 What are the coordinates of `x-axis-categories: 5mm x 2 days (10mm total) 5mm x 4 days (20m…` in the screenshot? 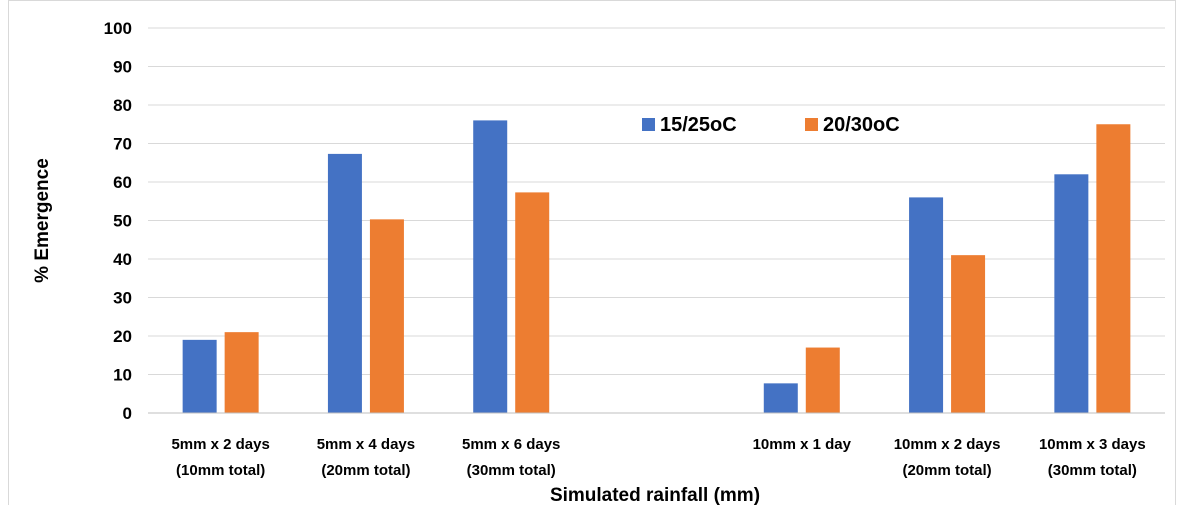 It's located at (658, 457).